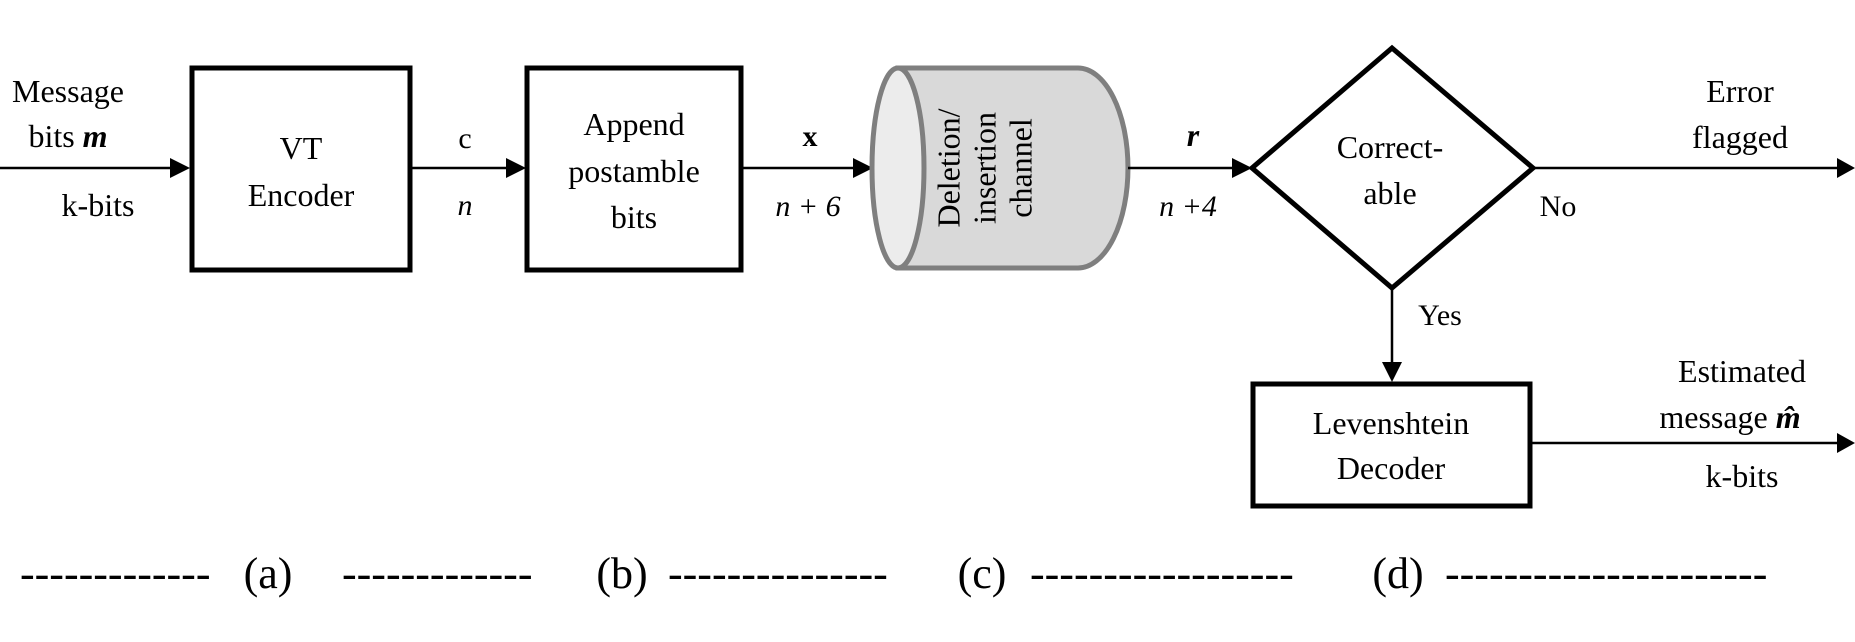 This screenshot has width=1855, height=642. I want to click on stage-dashes-5: ----------------------, so click(1606, 573).